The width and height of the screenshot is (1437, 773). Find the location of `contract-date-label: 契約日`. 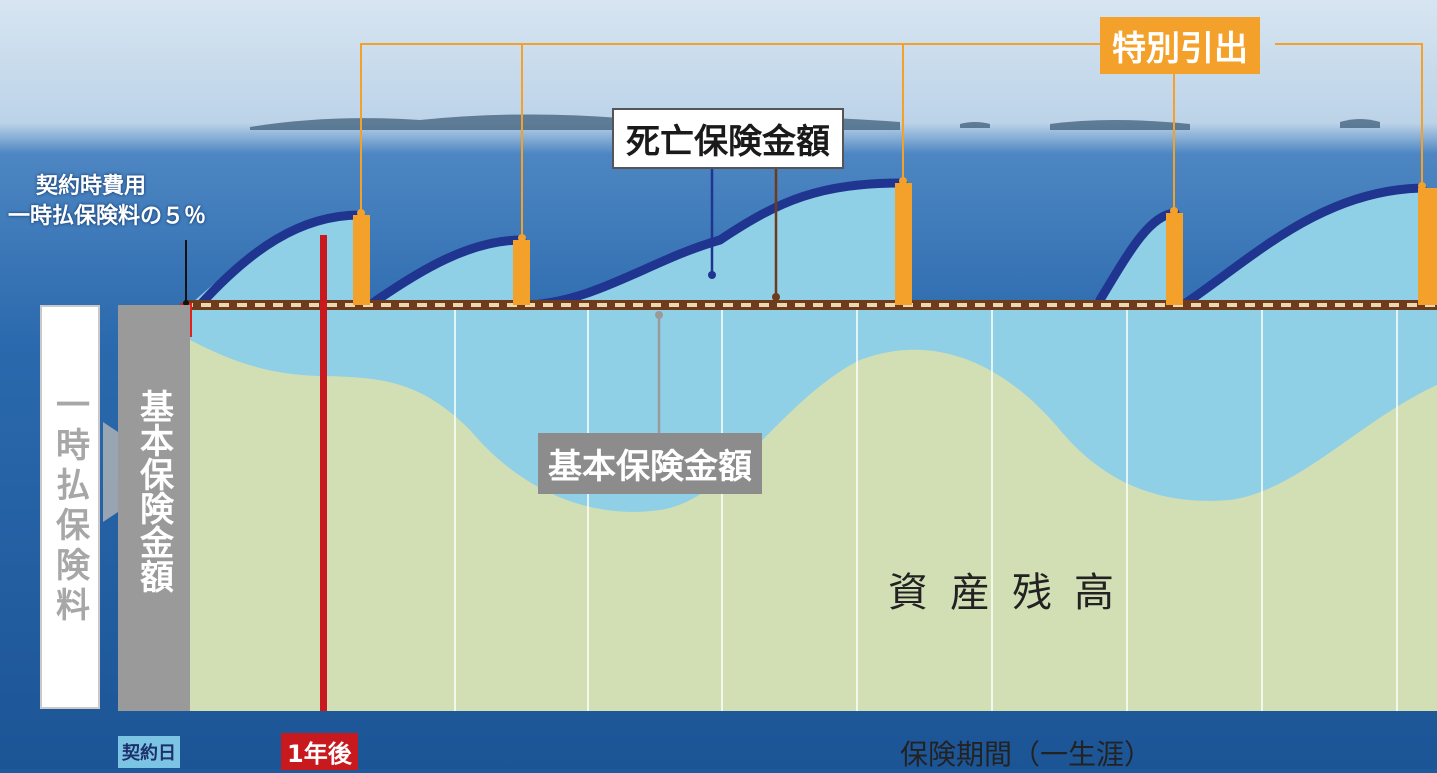

contract-date-label: 契約日 is located at coordinates (149, 752).